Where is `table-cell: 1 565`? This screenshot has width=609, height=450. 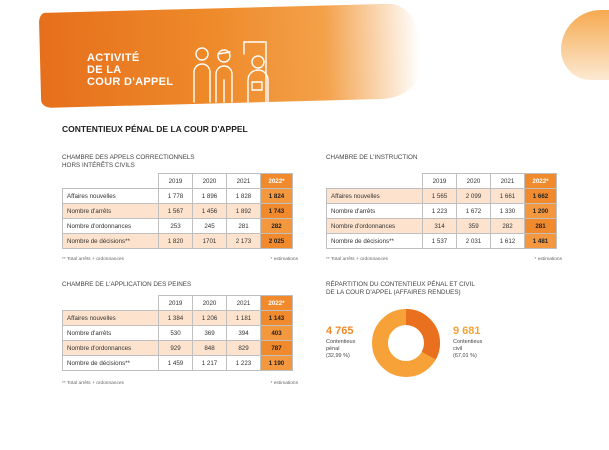 table-cell: 1 565 is located at coordinates (439, 196).